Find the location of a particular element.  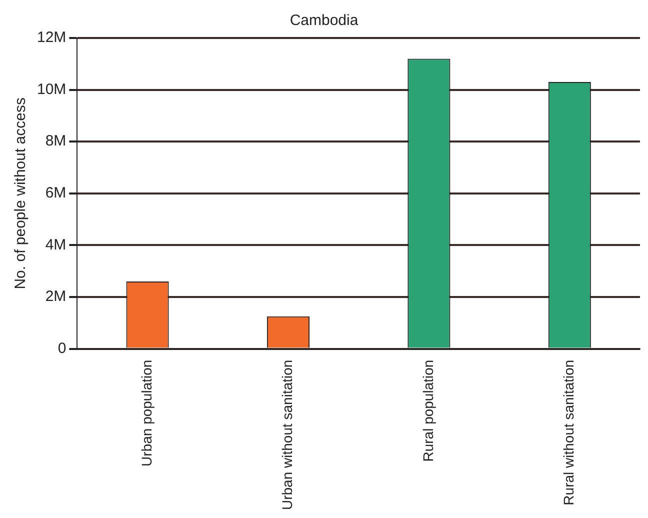

y-tick-label: 6M is located at coordinates (55, 193).